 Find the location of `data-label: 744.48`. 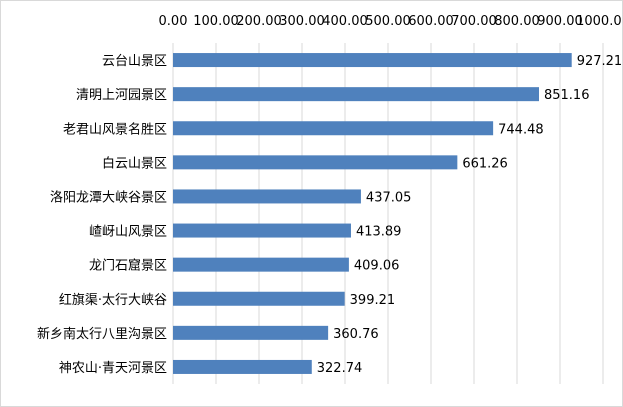

data-label: 744.48 is located at coordinates (521, 129).